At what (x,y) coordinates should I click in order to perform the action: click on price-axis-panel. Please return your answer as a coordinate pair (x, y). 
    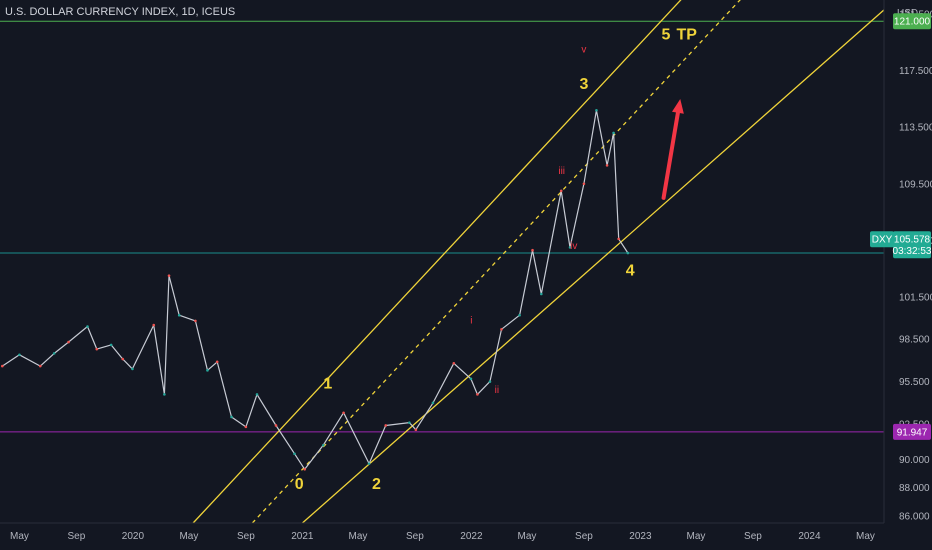
    Looking at the image, I should click on (908, 261).